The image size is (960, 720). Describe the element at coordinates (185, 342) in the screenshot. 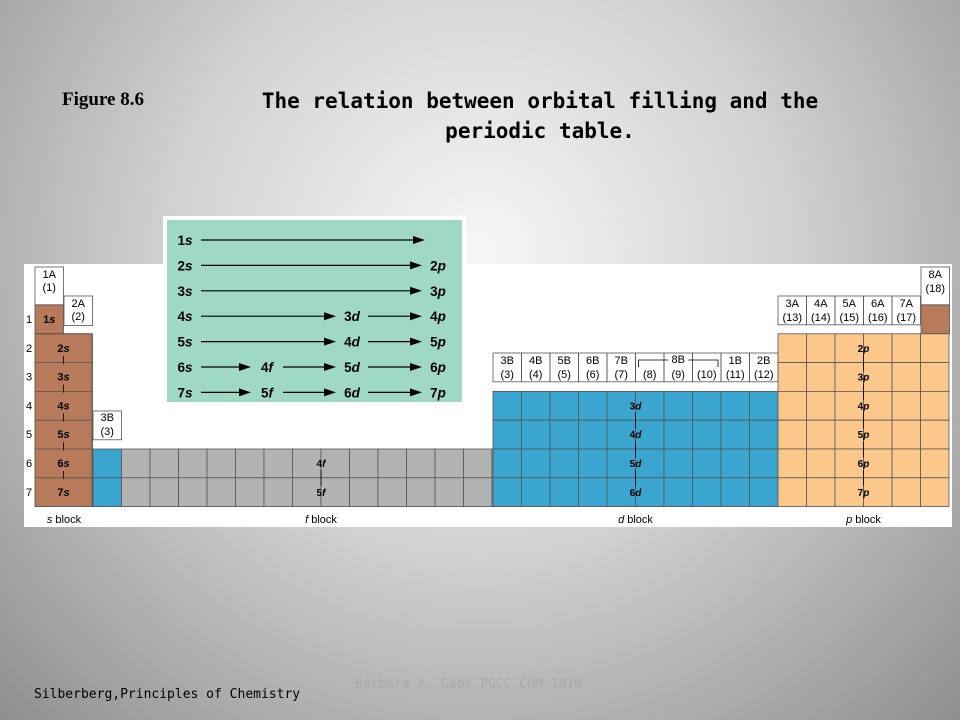

I see `inset-orbital-label: 5s` at that location.